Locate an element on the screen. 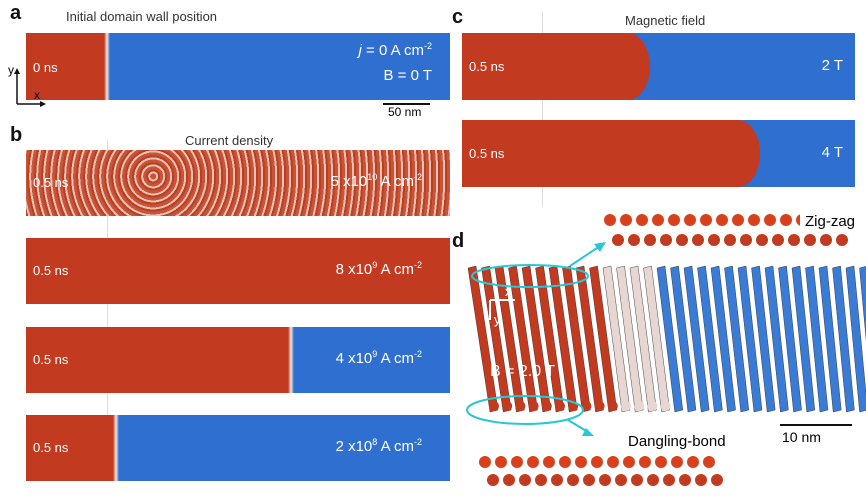  guide-line is located at coordinates (107, 310).